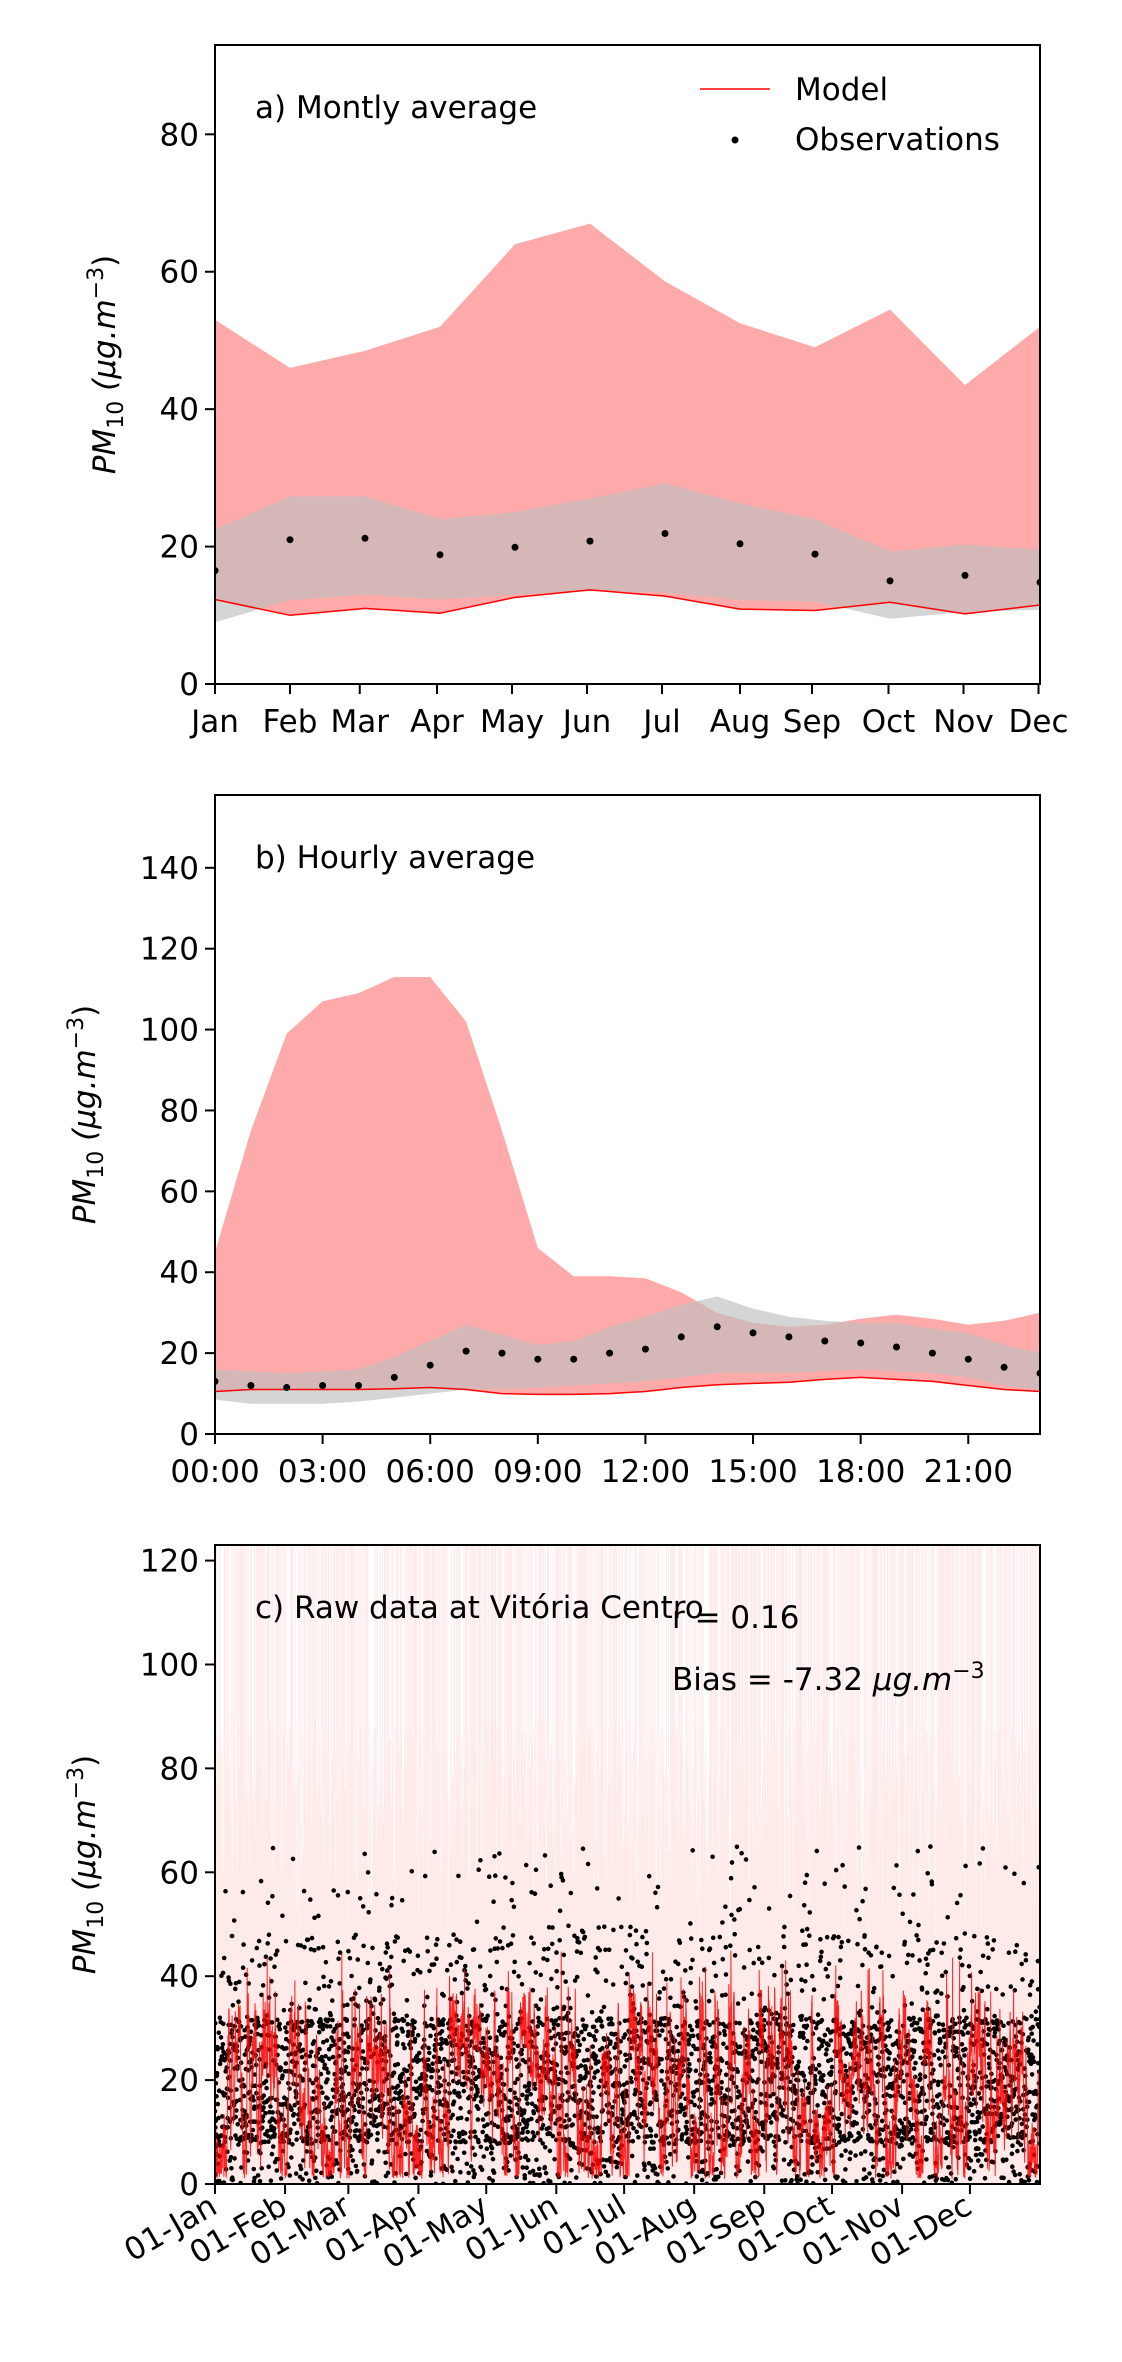 This screenshot has height=2362, width=1122. I want to click on panel-title: c) Raw data at Vitória Centro, so click(479, 1608).